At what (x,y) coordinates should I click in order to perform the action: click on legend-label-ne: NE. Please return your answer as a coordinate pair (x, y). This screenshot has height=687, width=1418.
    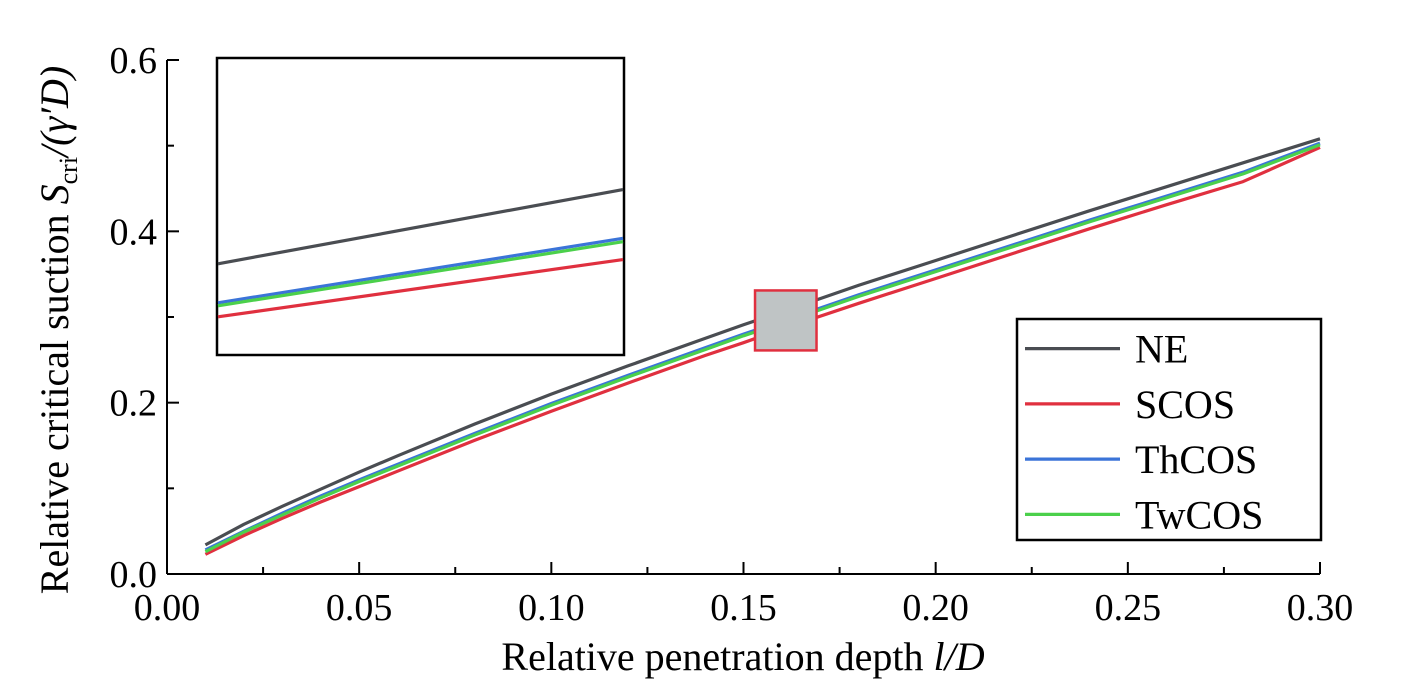
    Looking at the image, I should click on (1161, 349).